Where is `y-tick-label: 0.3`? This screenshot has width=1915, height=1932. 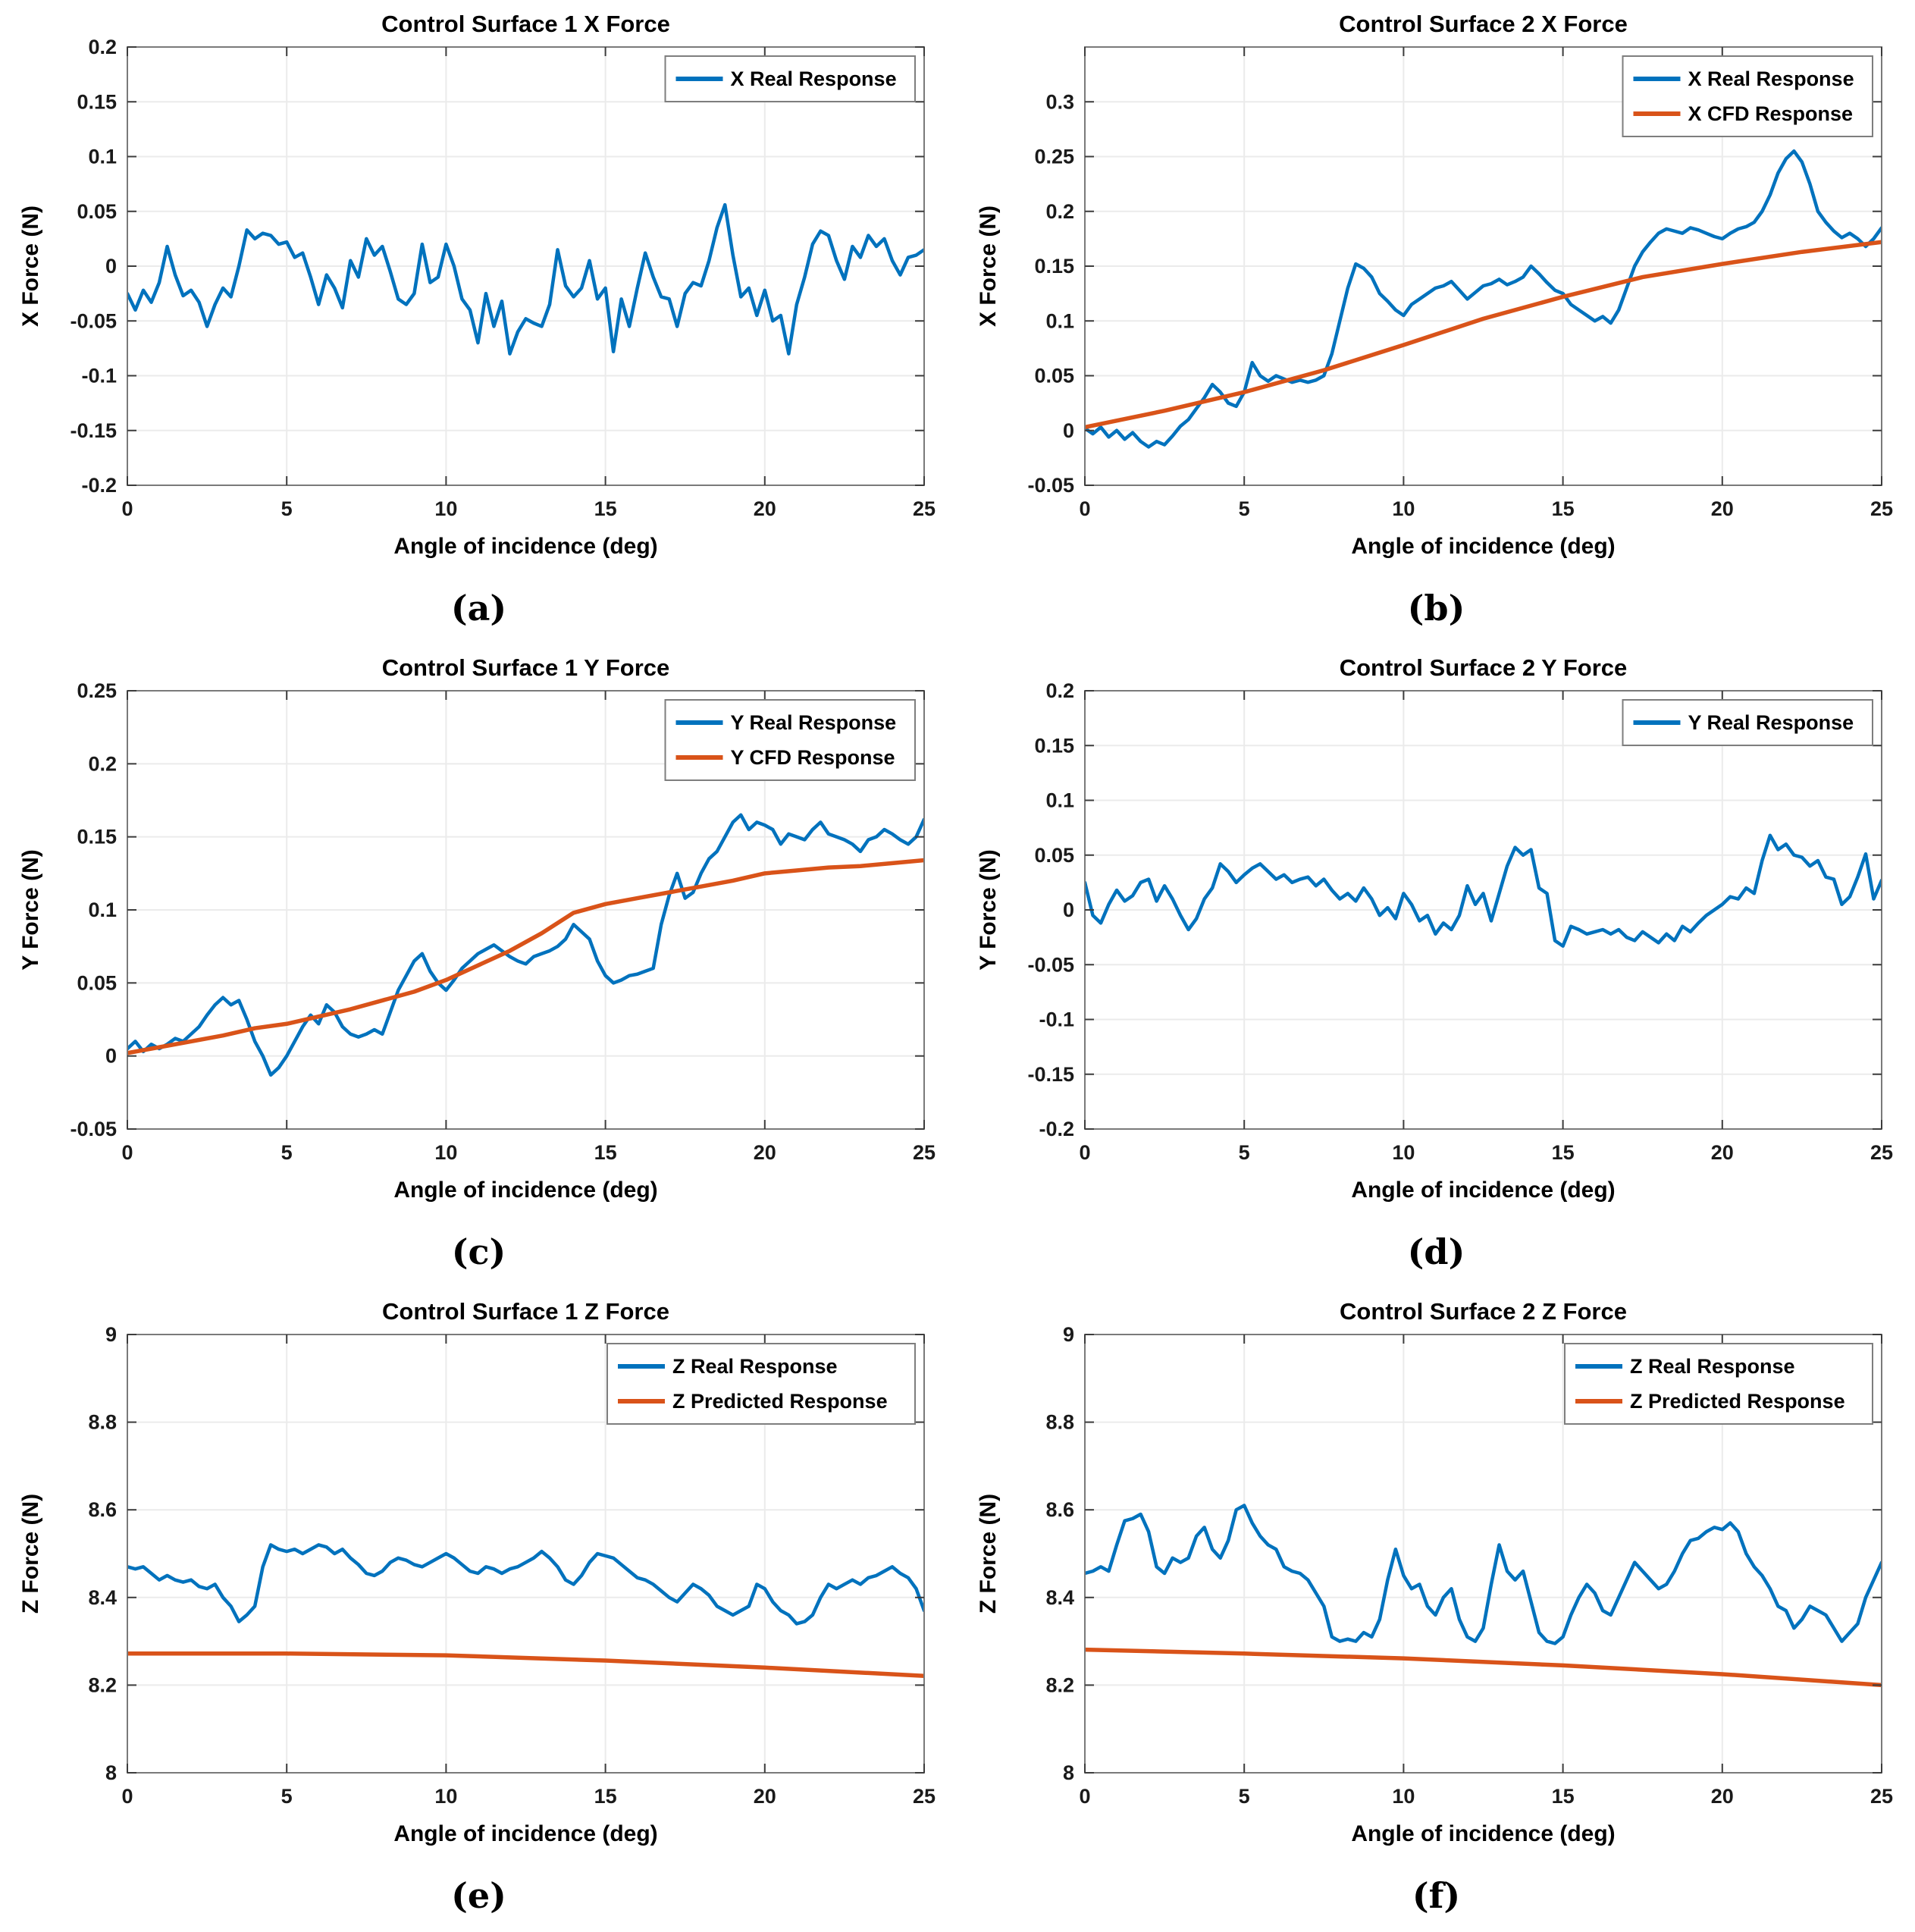 y-tick-label: 0.3 is located at coordinates (1060, 101).